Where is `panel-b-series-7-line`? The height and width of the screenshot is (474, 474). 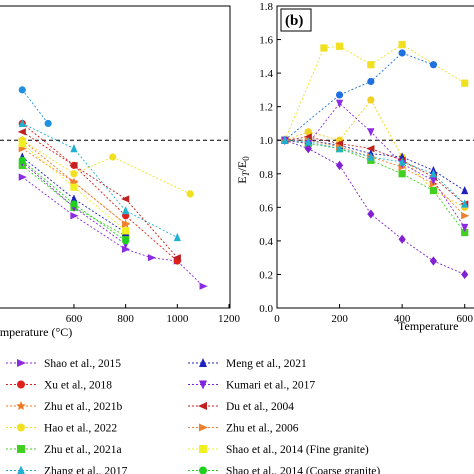 panel-b-series-7-line is located at coordinates (375, 178).